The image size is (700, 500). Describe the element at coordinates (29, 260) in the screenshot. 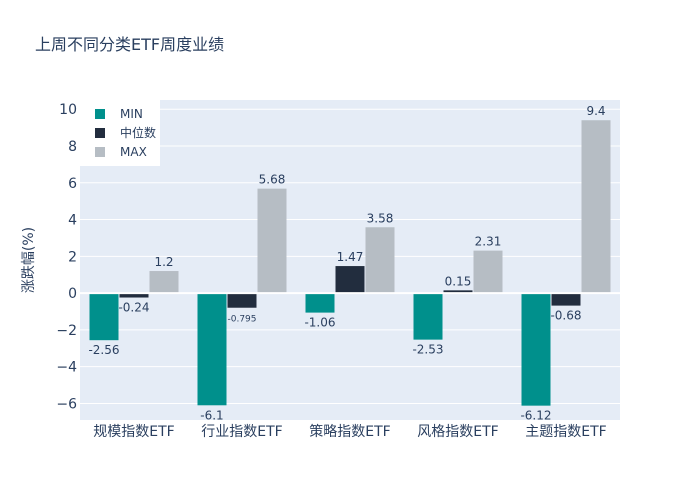

I see `y-axis-title: 涨跌幅(%)` at that location.